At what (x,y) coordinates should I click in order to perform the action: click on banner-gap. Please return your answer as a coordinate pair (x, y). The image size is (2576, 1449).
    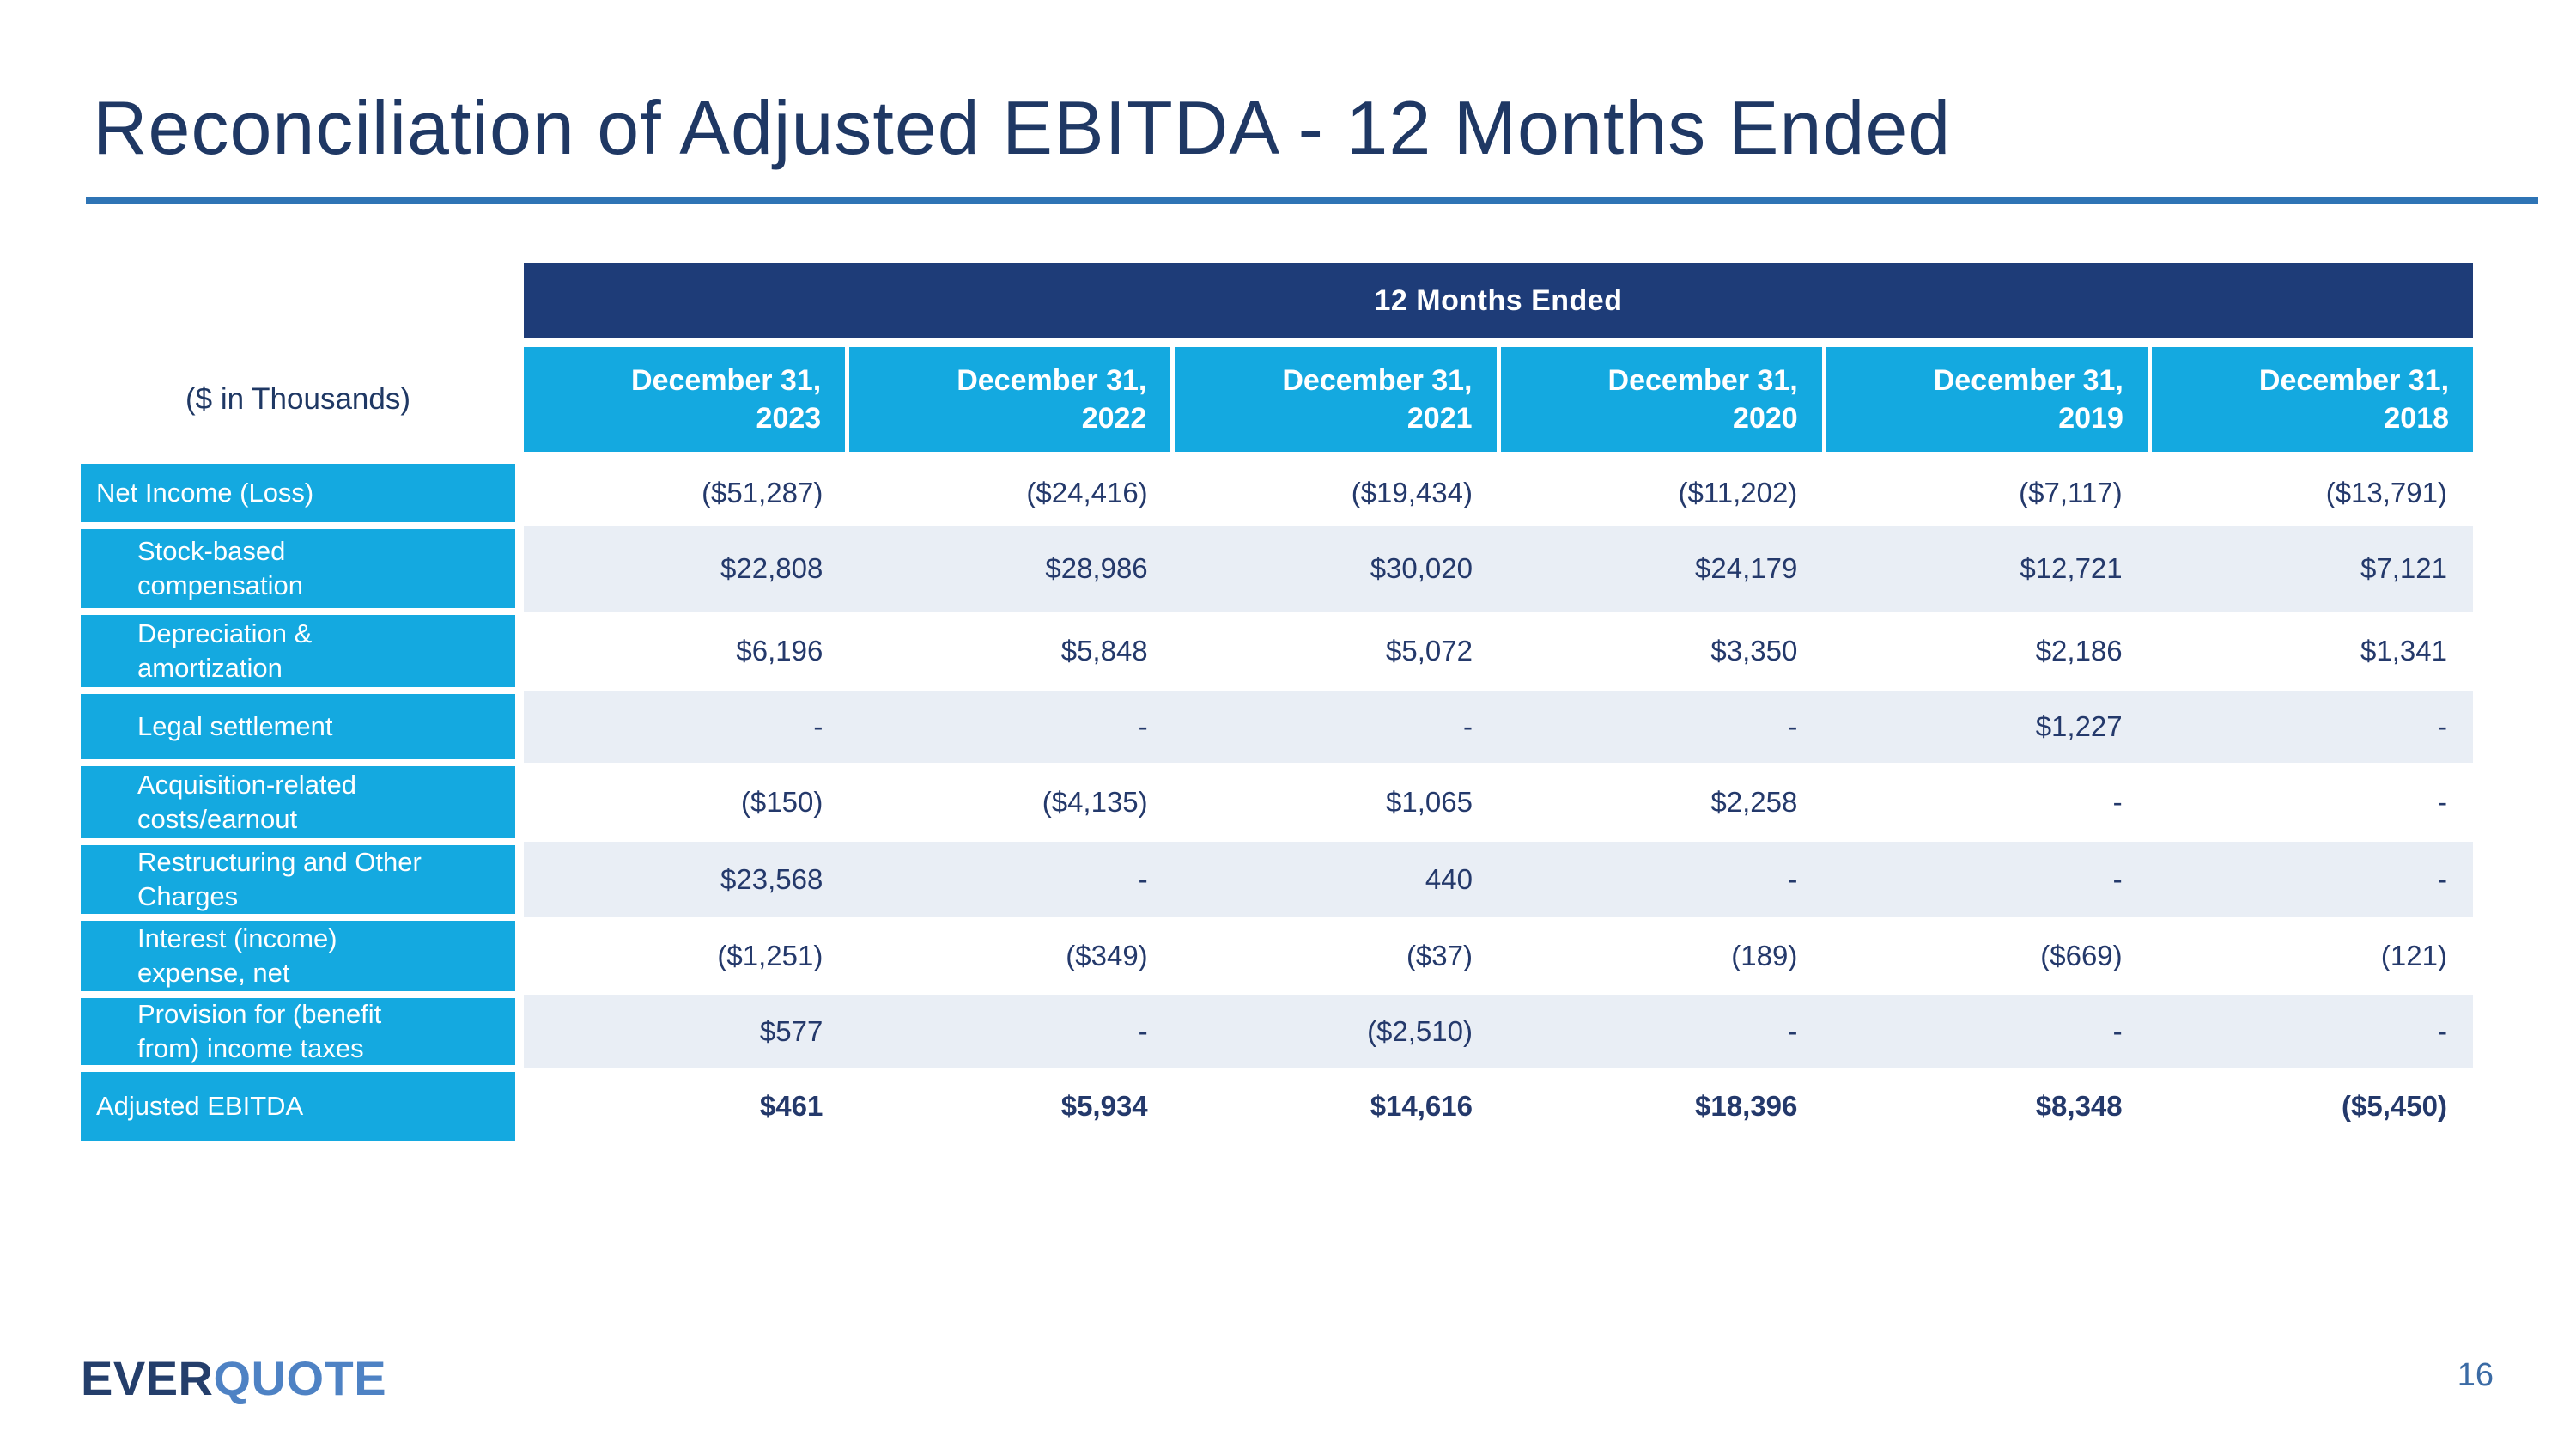
    Looking at the image, I should click on (1277, 342).